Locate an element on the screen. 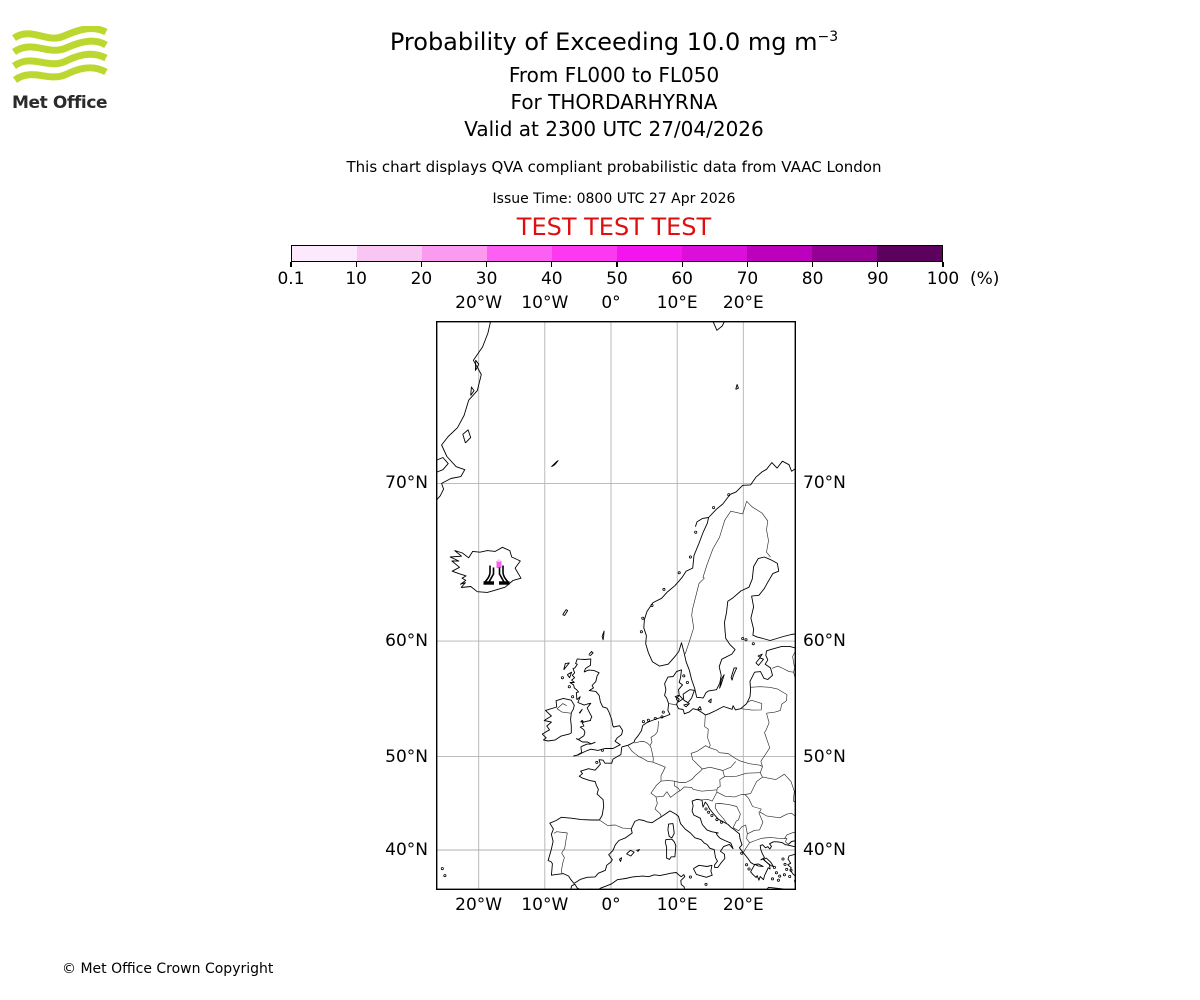 The height and width of the screenshot is (1000, 1200). small-islands is located at coordinates (618, 689).